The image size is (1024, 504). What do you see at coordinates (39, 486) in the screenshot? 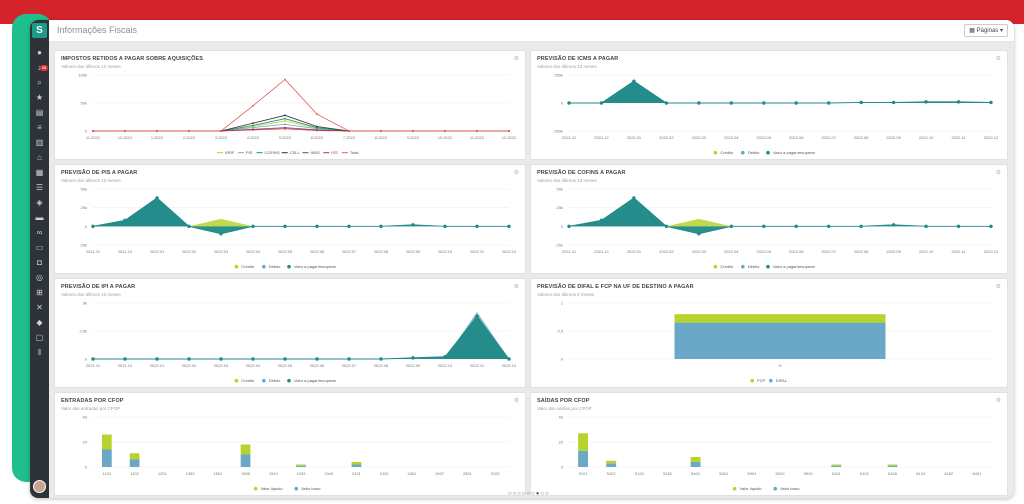
I see `user-avatar` at bounding box center [39, 486].